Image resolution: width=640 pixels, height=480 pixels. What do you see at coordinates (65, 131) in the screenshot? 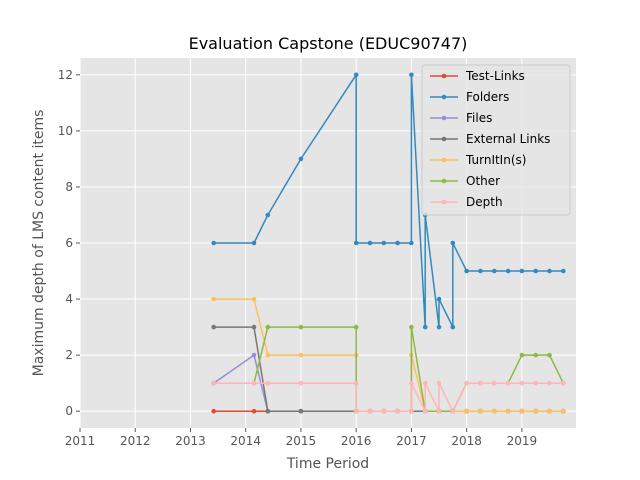
I see `y-tick-label: 10` at bounding box center [65, 131].